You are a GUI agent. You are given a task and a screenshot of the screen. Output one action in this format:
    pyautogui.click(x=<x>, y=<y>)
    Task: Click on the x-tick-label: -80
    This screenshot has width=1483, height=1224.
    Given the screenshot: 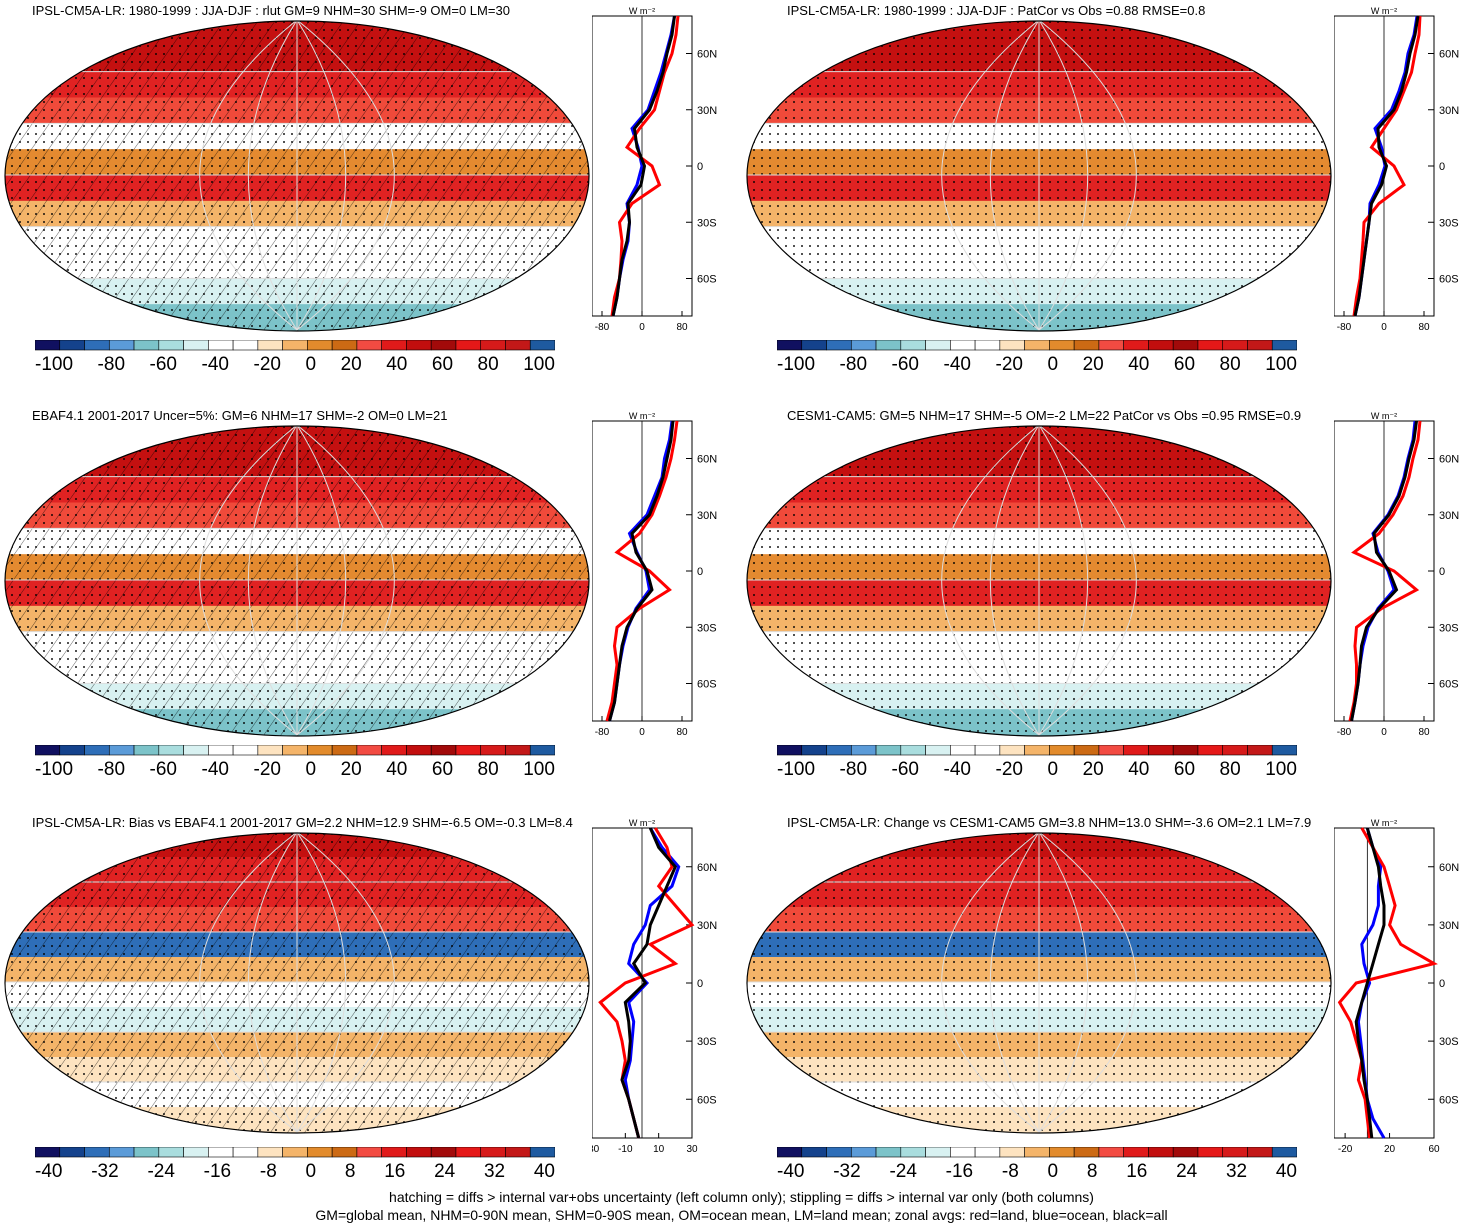 What is the action you would take?
    pyautogui.click(x=602, y=327)
    